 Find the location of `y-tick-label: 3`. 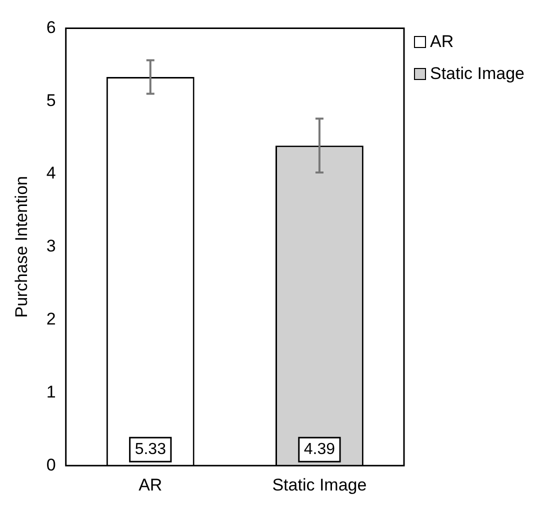

y-tick-label: 3 is located at coordinates (51, 246).